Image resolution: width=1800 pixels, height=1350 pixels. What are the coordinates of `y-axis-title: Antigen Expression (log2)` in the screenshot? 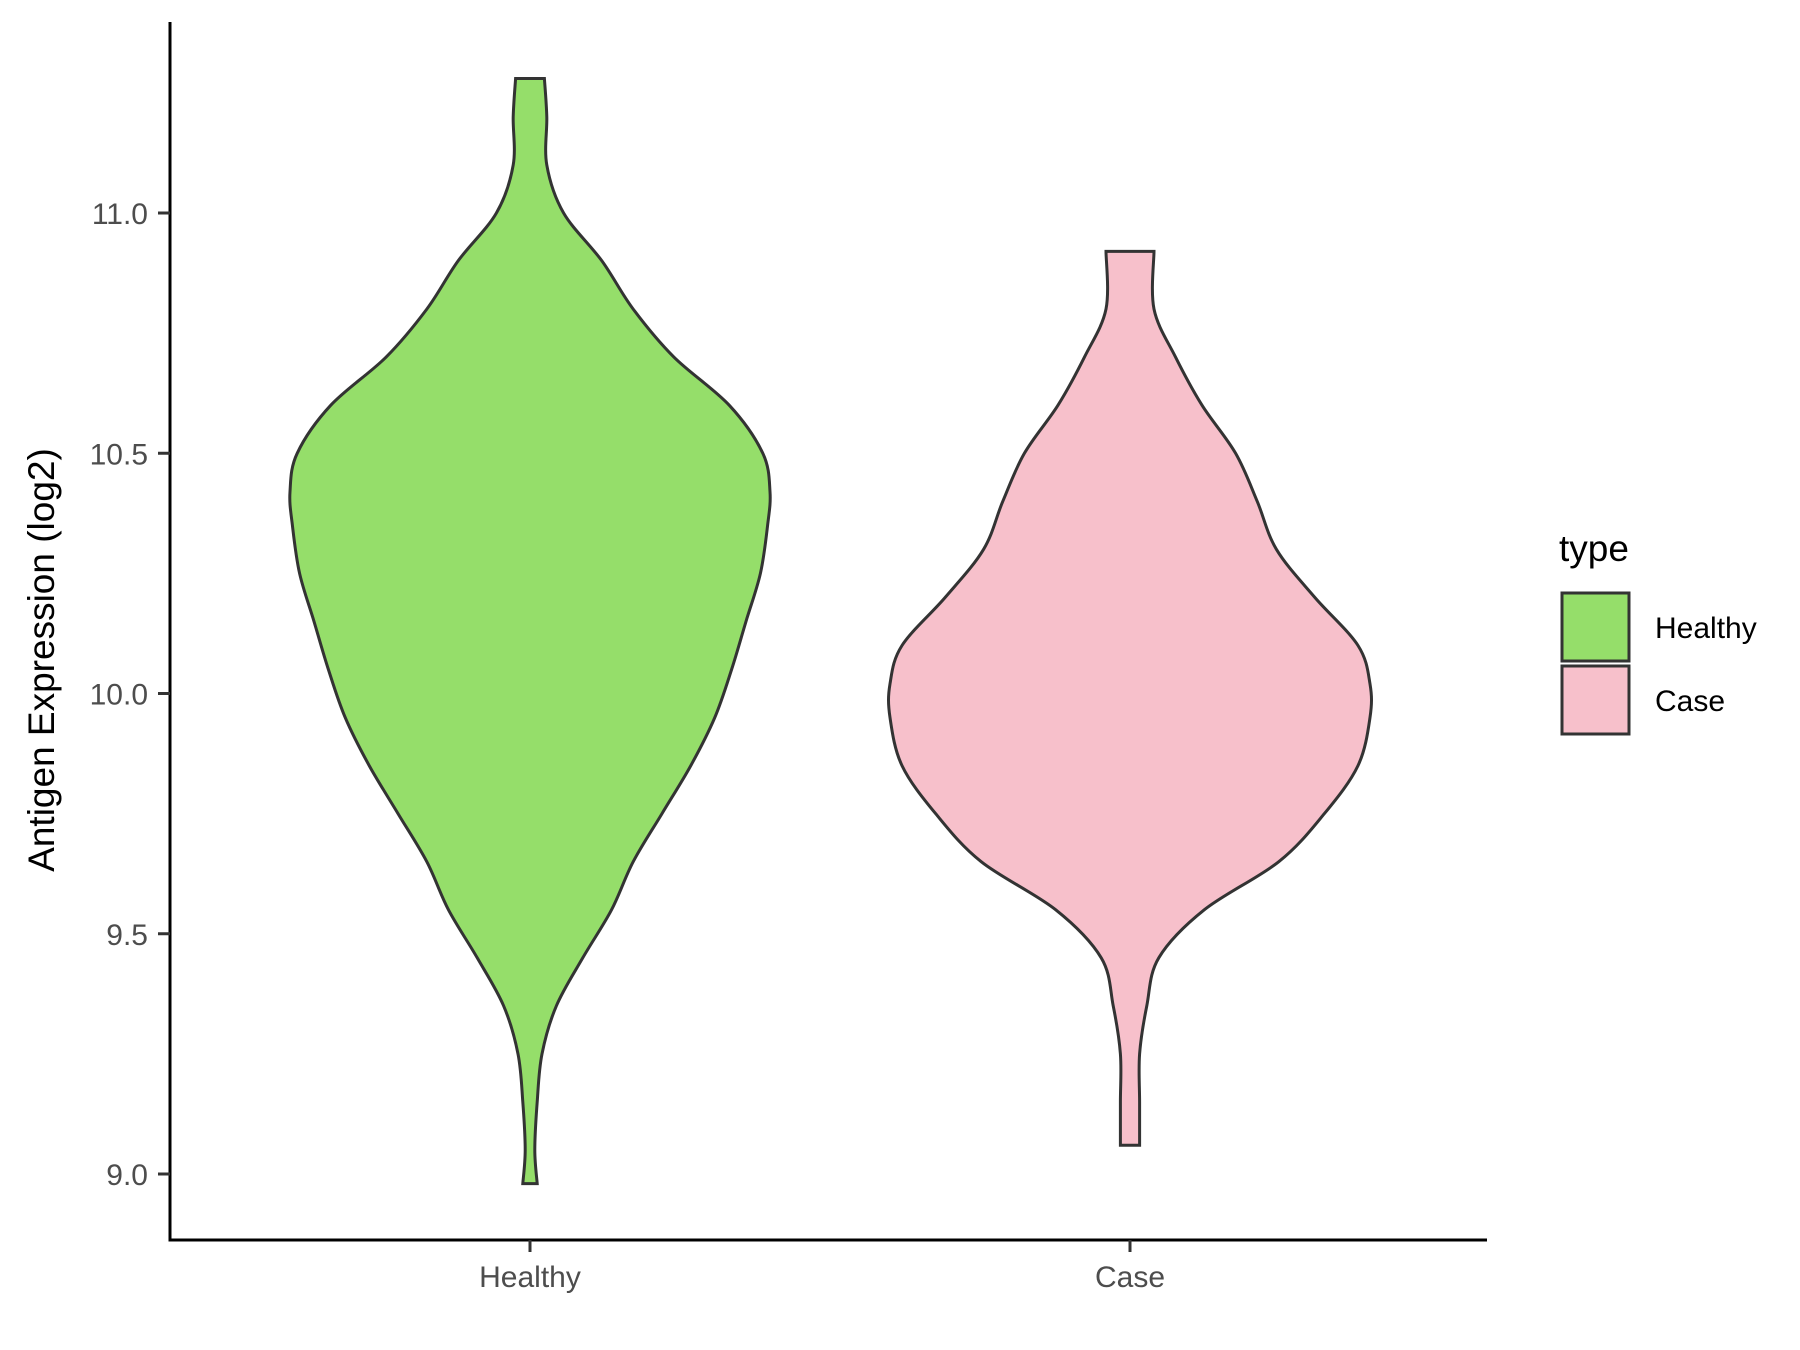 It's located at (41, 660).